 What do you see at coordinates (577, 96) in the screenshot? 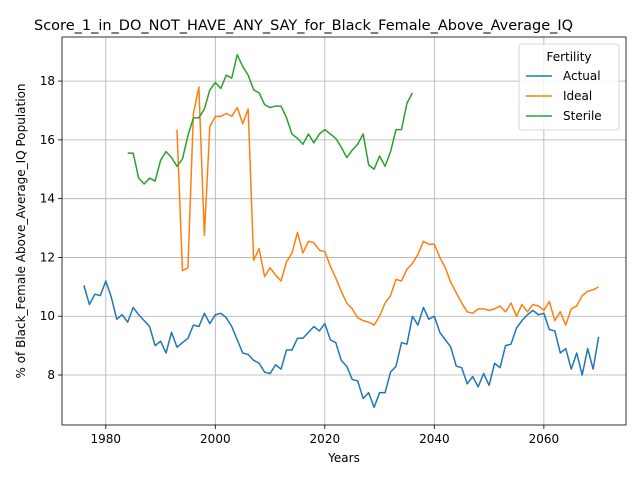
I see `legend-label-ideal: Ideal` at bounding box center [577, 96].